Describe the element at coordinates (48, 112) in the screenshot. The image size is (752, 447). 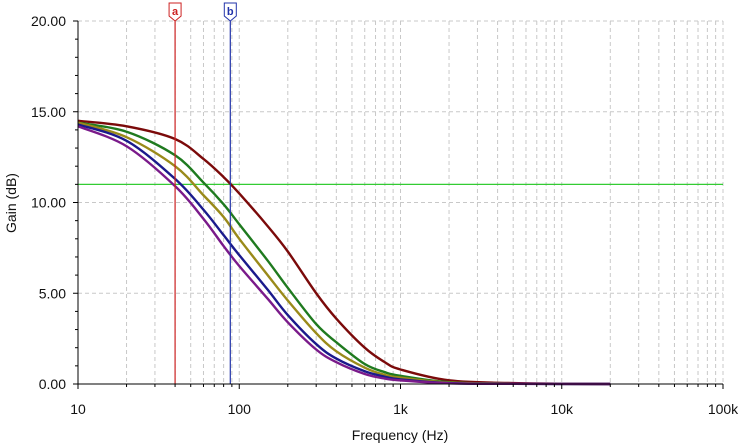
I see `y-tick-label: 15.00` at that location.